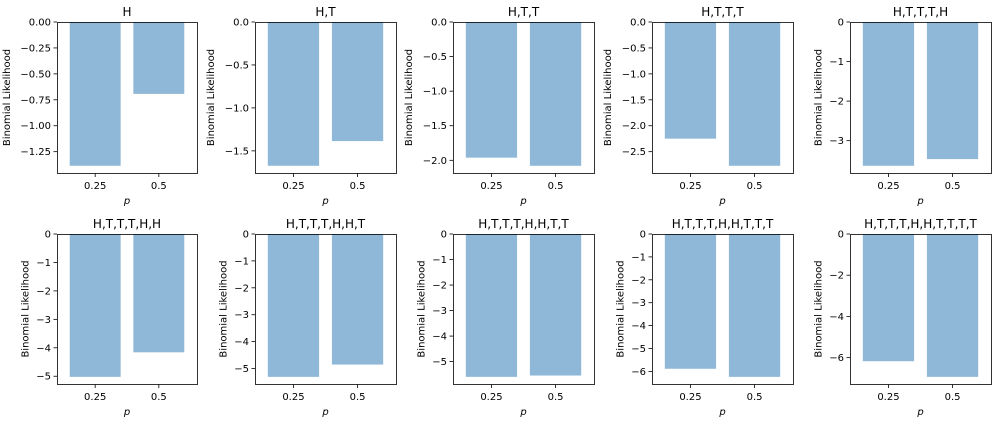 This screenshot has width=1000, height=424. What do you see at coordinates (127, 224) in the screenshot?
I see `subplot-title: H,T,T,T,H,H` at bounding box center [127, 224].